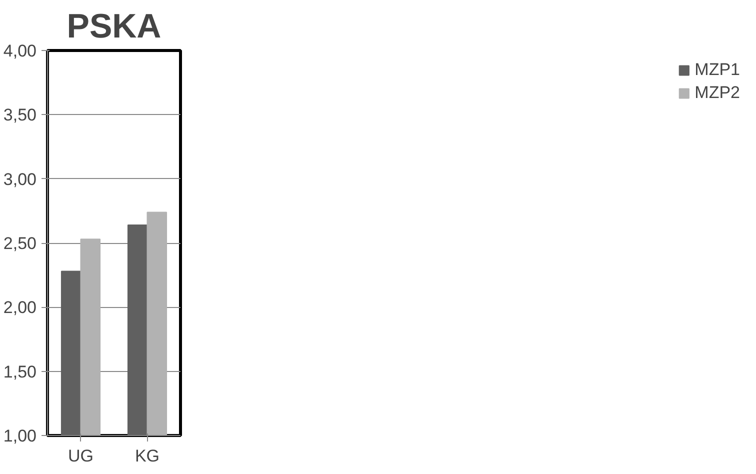 The height and width of the screenshot is (474, 756). What do you see at coordinates (20, 372) in the screenshot?
I see `y-tick-label: 1,50` at bounding box center [20, 372].